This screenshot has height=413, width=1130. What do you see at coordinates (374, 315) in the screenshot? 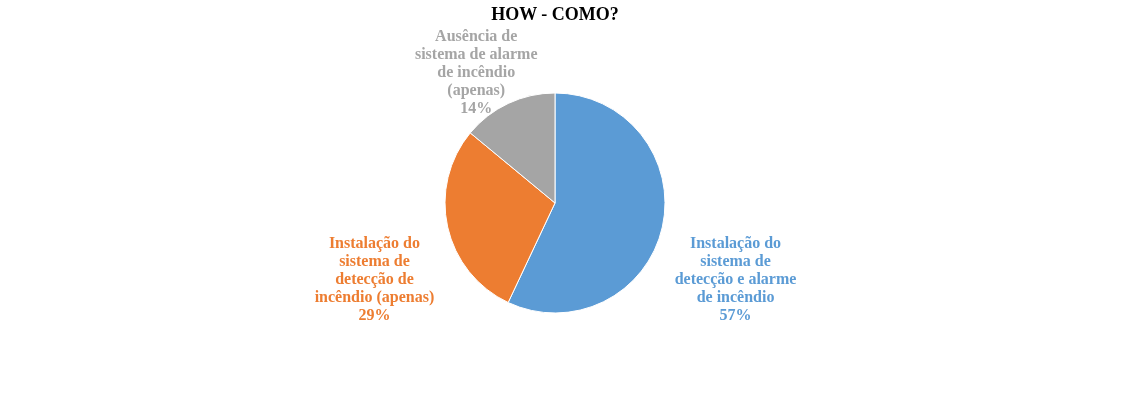
I see `data-label: 29%` at bounding box center [374, 315].